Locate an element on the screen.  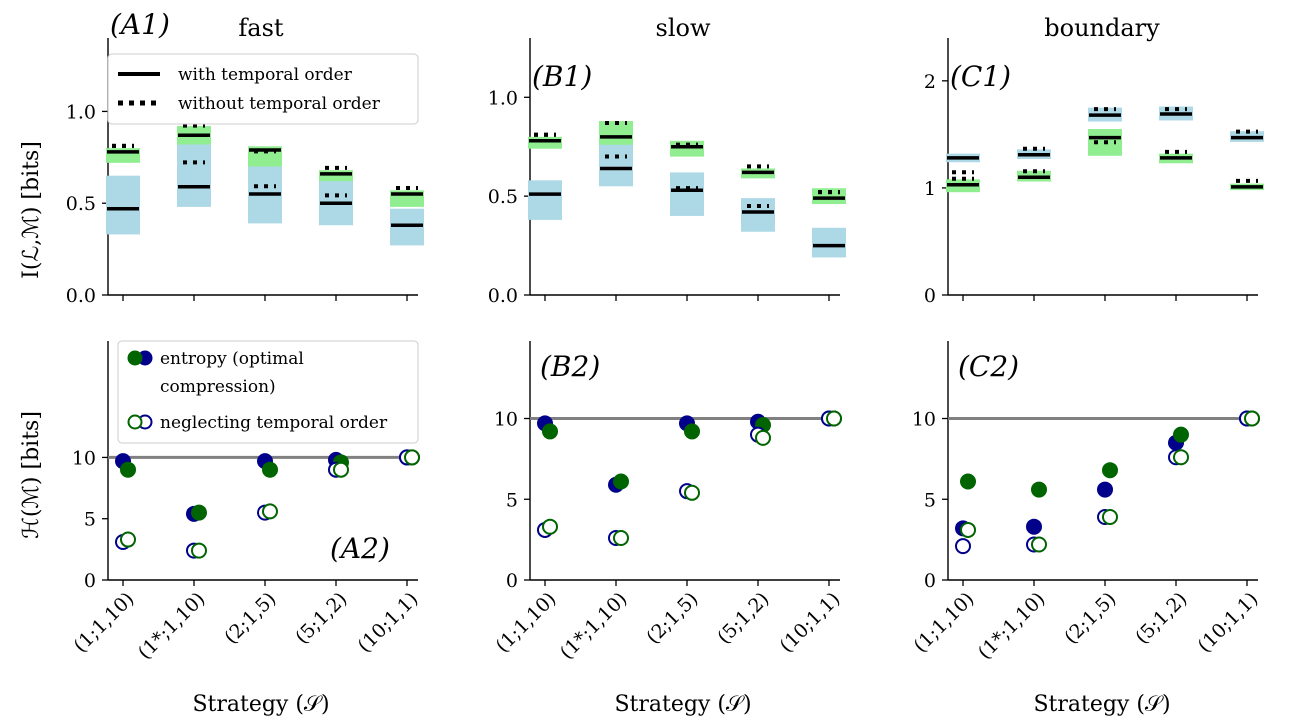
panel-tag-b2: (B2) is located at coordinates (570, 366).